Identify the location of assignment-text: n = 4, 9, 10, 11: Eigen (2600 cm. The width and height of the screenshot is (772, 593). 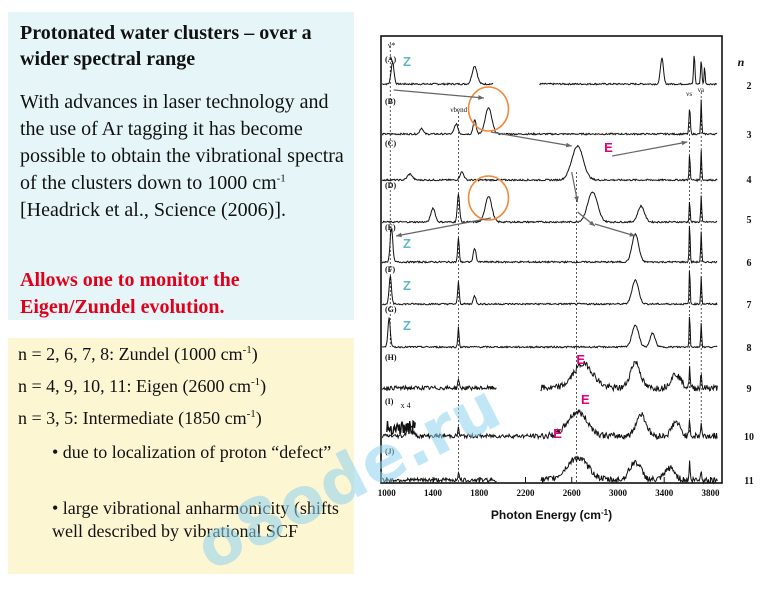
(134, 386).